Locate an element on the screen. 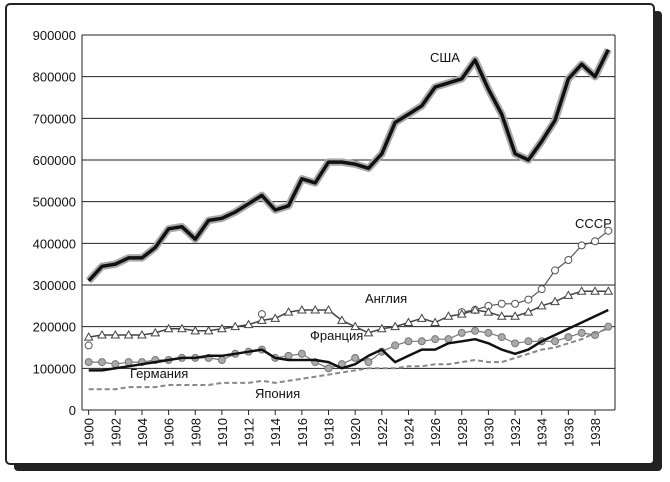 This screenshot has height=482, width=670. series-label: США is located at coordinates (445, 57).